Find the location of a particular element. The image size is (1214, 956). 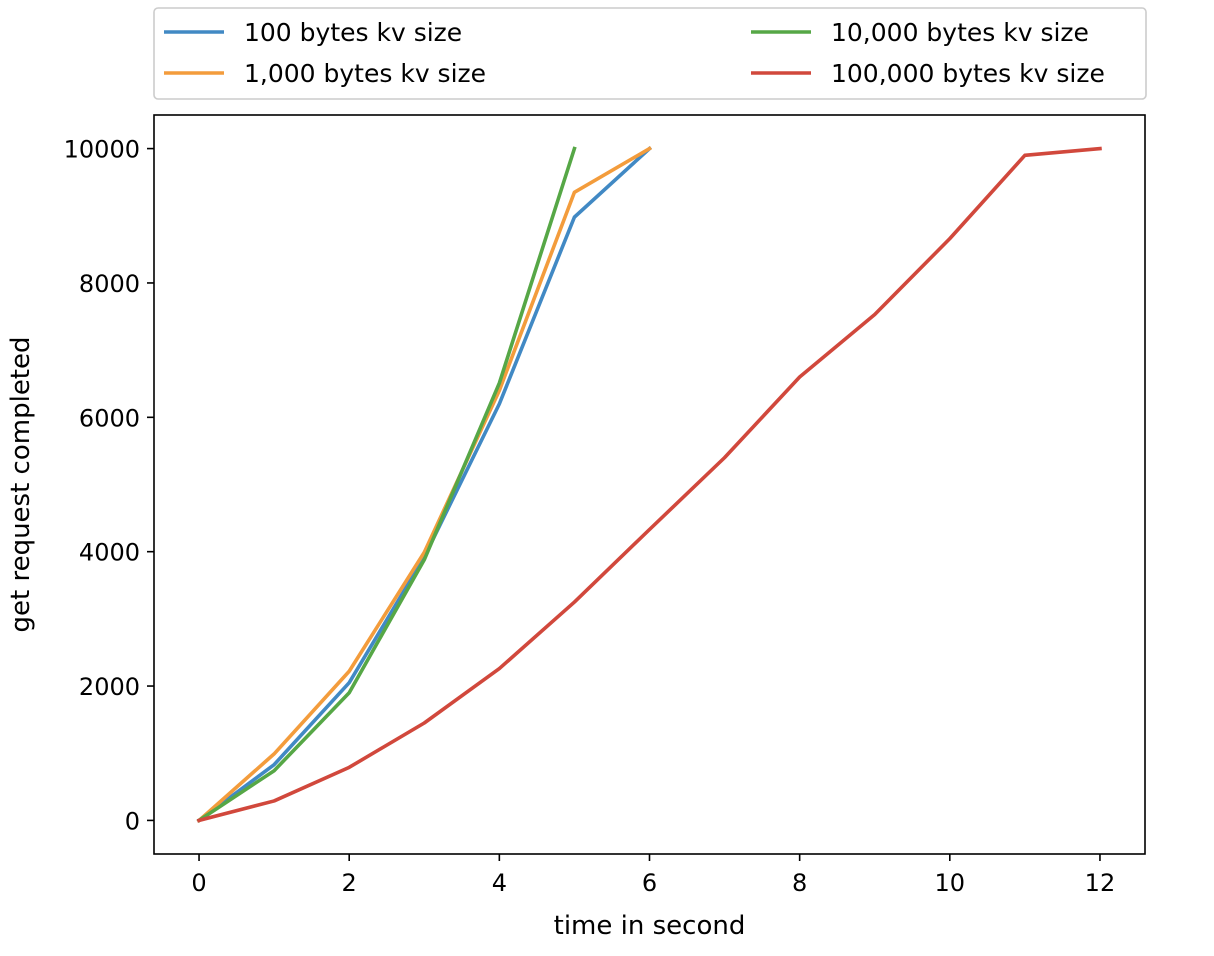

y-tick-label: 2000 is located at coordinates (109, 687).